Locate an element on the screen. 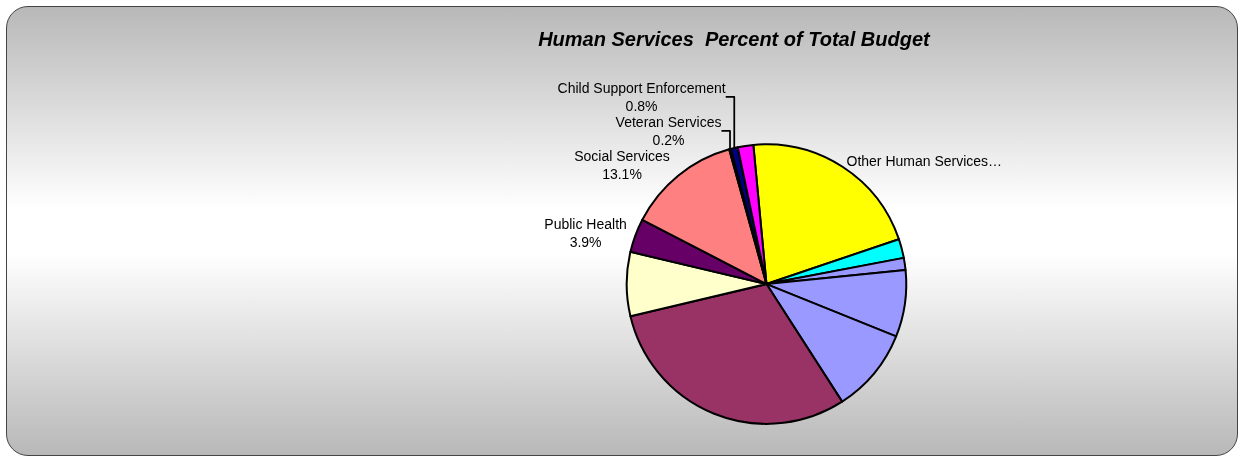 The image size is (1244, 463). data-label: 0.2% is located at coordinates (668, 140).